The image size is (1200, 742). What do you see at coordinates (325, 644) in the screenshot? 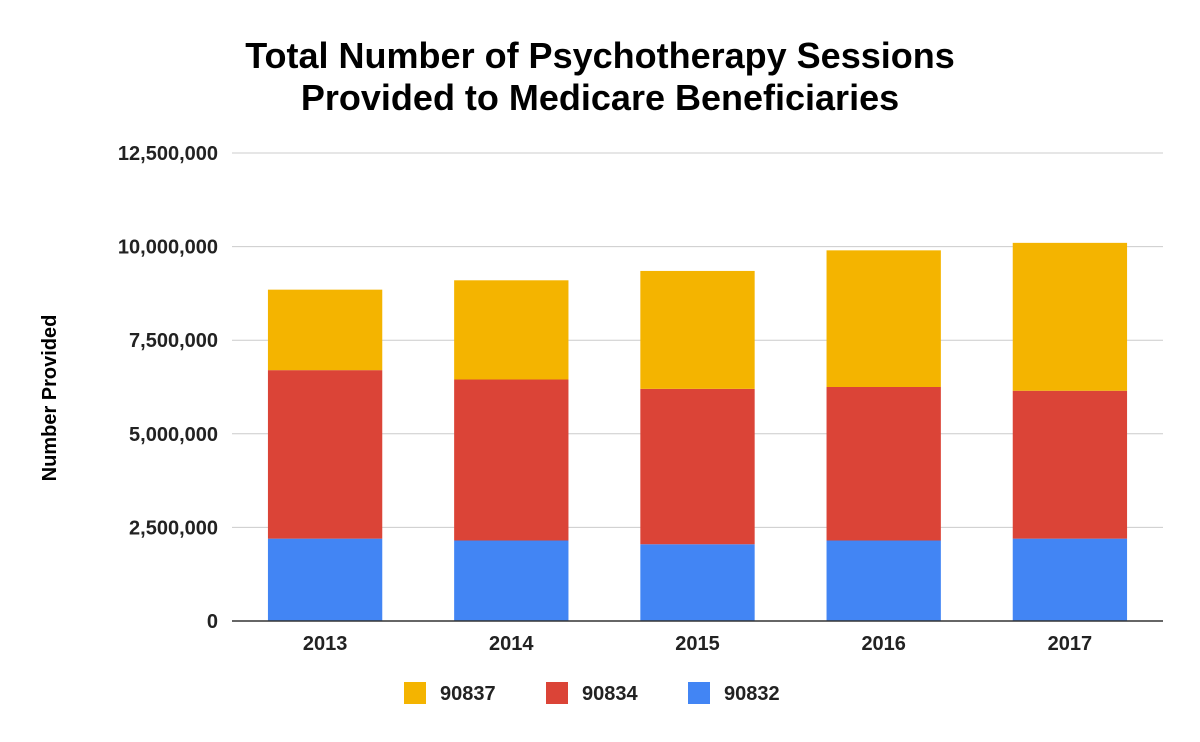
I see `x-tick-label: 2013` at bounding box center [325, 644].